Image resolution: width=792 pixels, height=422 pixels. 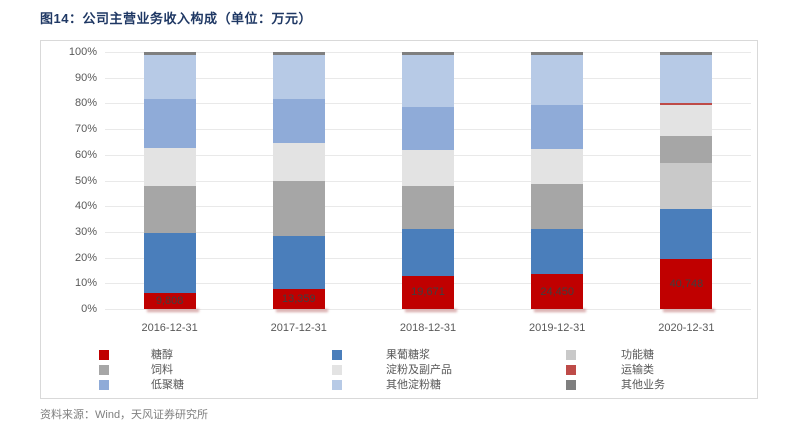 I want to click on x-tick-label: 2020-12-31, so click(x=686, y=328).